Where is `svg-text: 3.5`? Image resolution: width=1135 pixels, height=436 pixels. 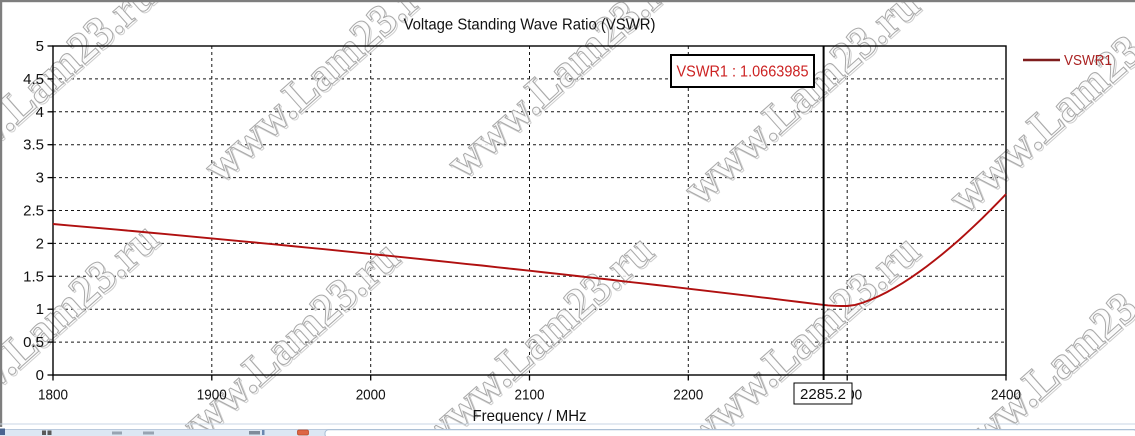
svg-text: 3.5 is located at coordinates (33, 145).